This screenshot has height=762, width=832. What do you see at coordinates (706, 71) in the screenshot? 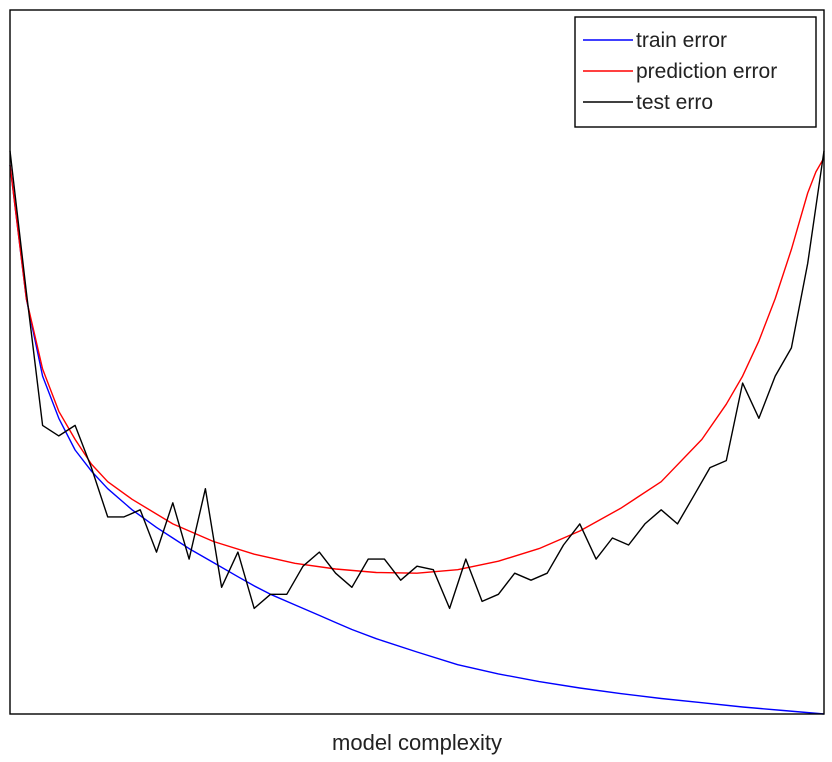
I see `legend-label-prediction-error: prediction error` at bounding box center [706, 71].